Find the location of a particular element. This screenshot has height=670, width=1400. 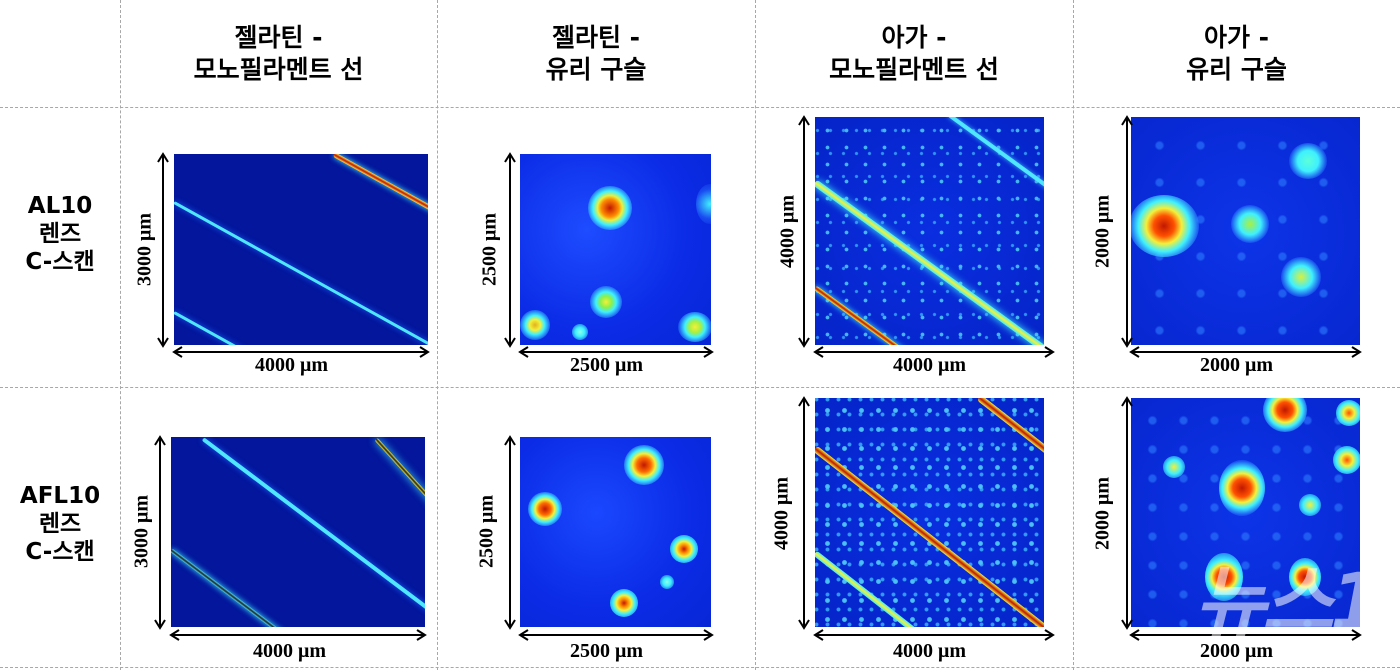

row-header-afl10: AFL10 렌즈 C-스캔 is located at coordinates (60, 524).